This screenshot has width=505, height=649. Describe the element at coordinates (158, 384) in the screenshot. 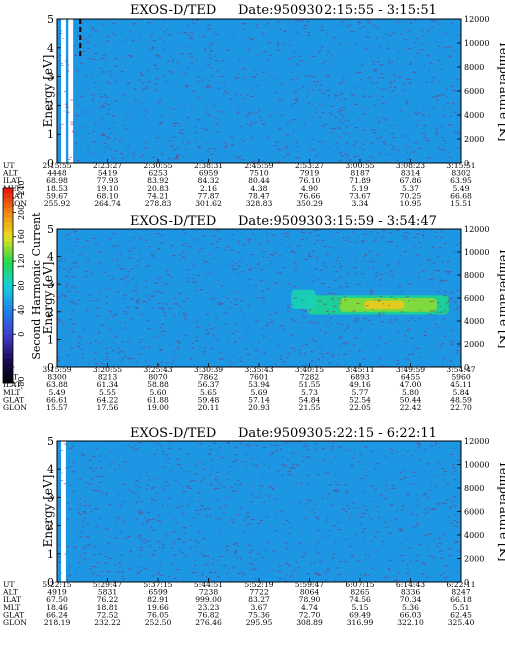

I see `panel-2-ephemeris-value: 58.88` at that location.